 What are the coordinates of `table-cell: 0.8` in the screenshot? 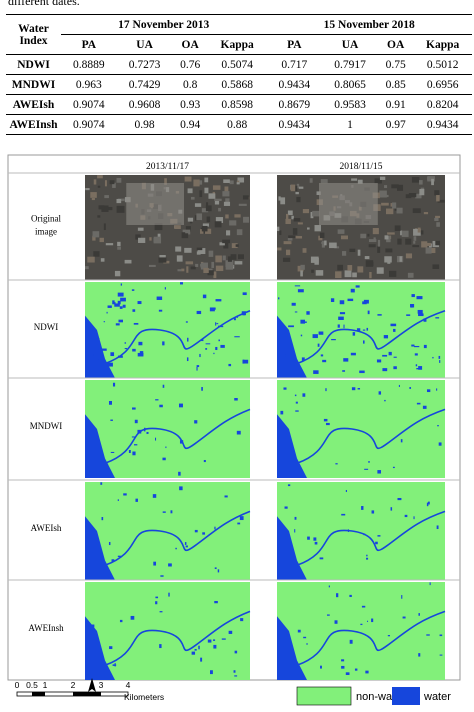 It's located at (190, 84).